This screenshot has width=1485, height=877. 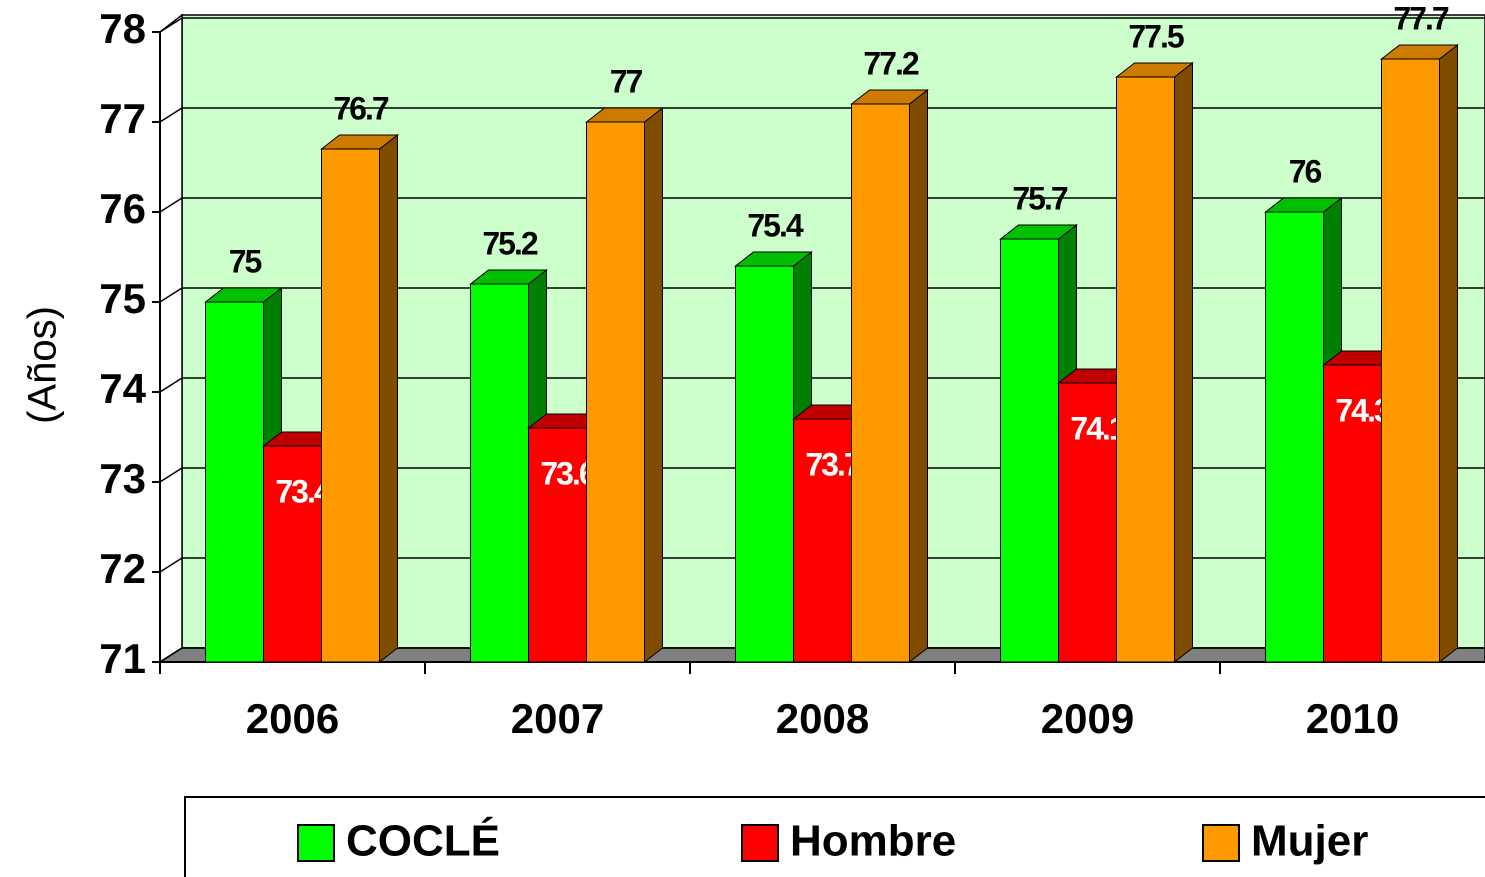 What do you see at coordinates (122, 118) in the screenshot?
I see `y-tick-label: 77` at bounding box center [122, 118].